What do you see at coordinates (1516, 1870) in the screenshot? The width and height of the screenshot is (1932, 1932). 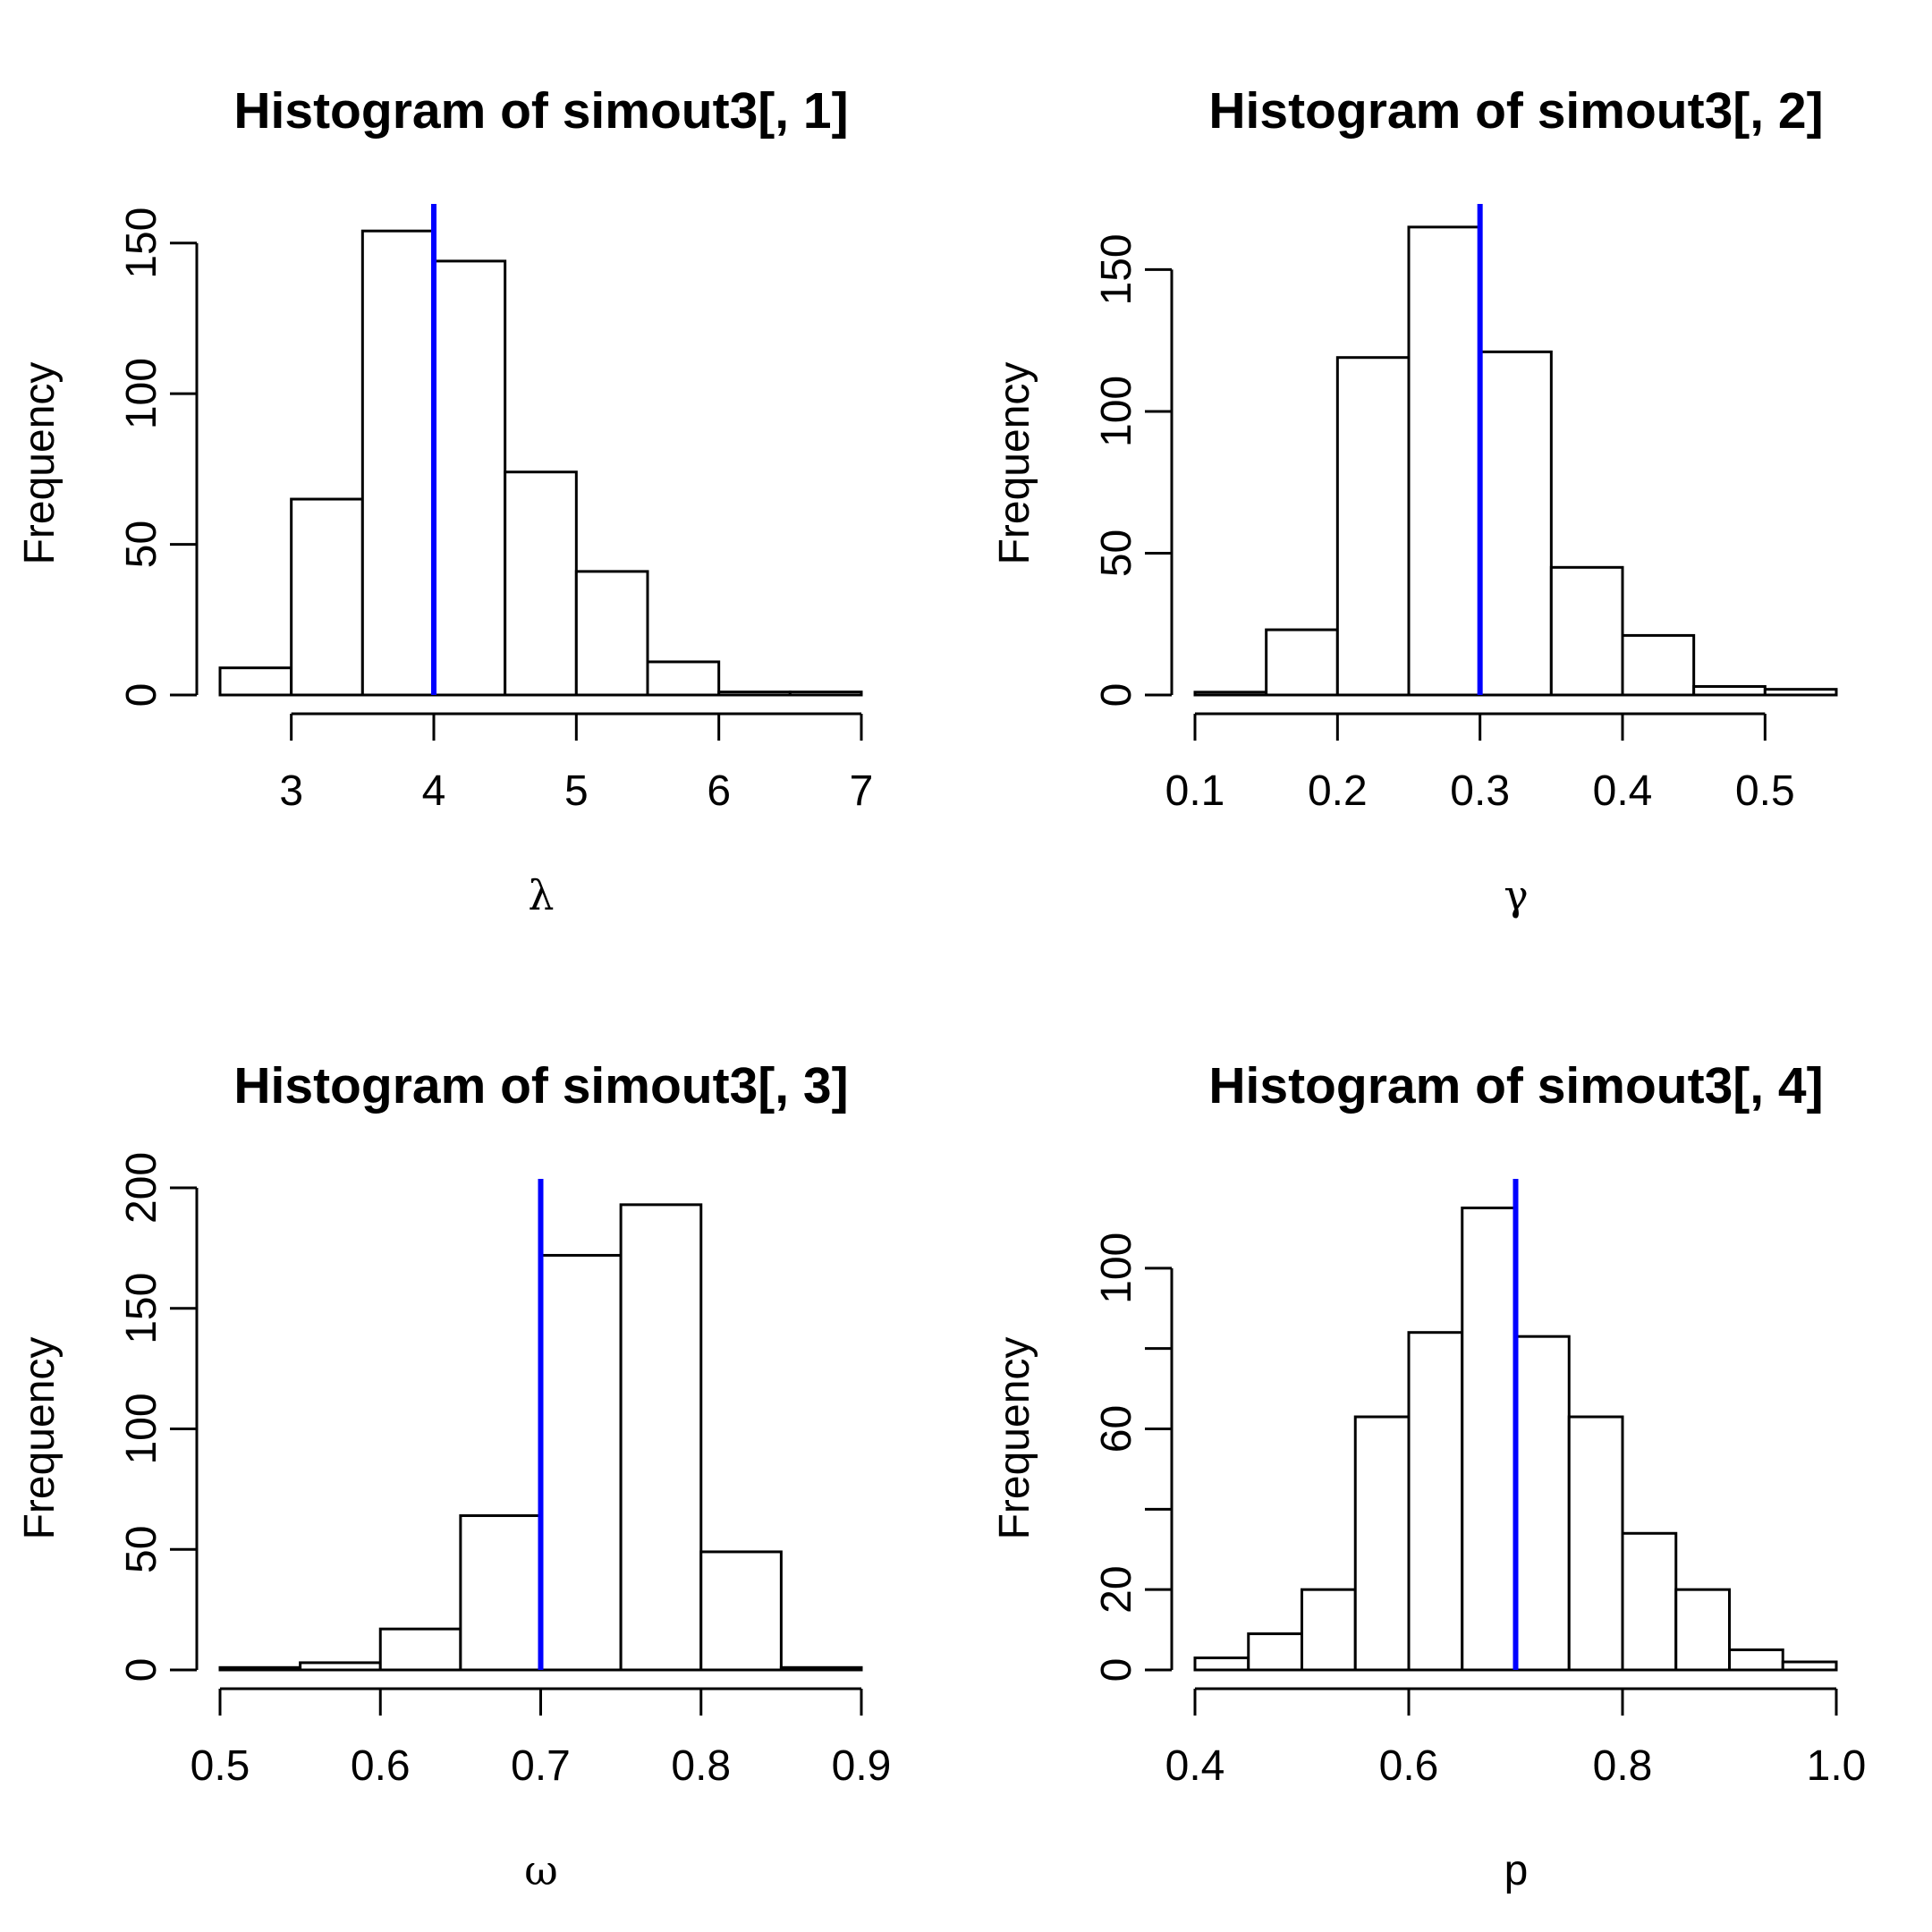 I see `x-axis-label: p` at bounding box center [1516, 1870].